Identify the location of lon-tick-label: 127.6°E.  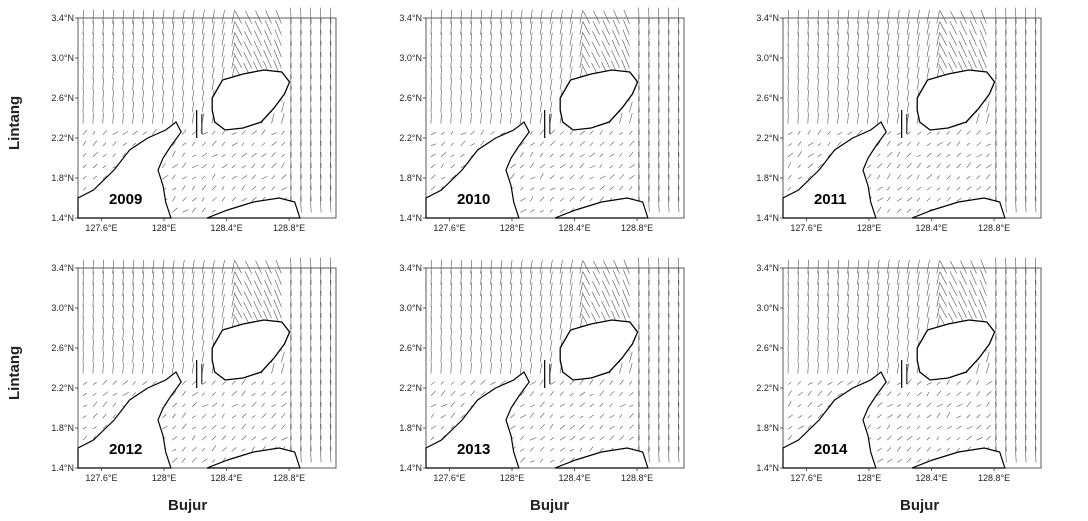
(449, 228).